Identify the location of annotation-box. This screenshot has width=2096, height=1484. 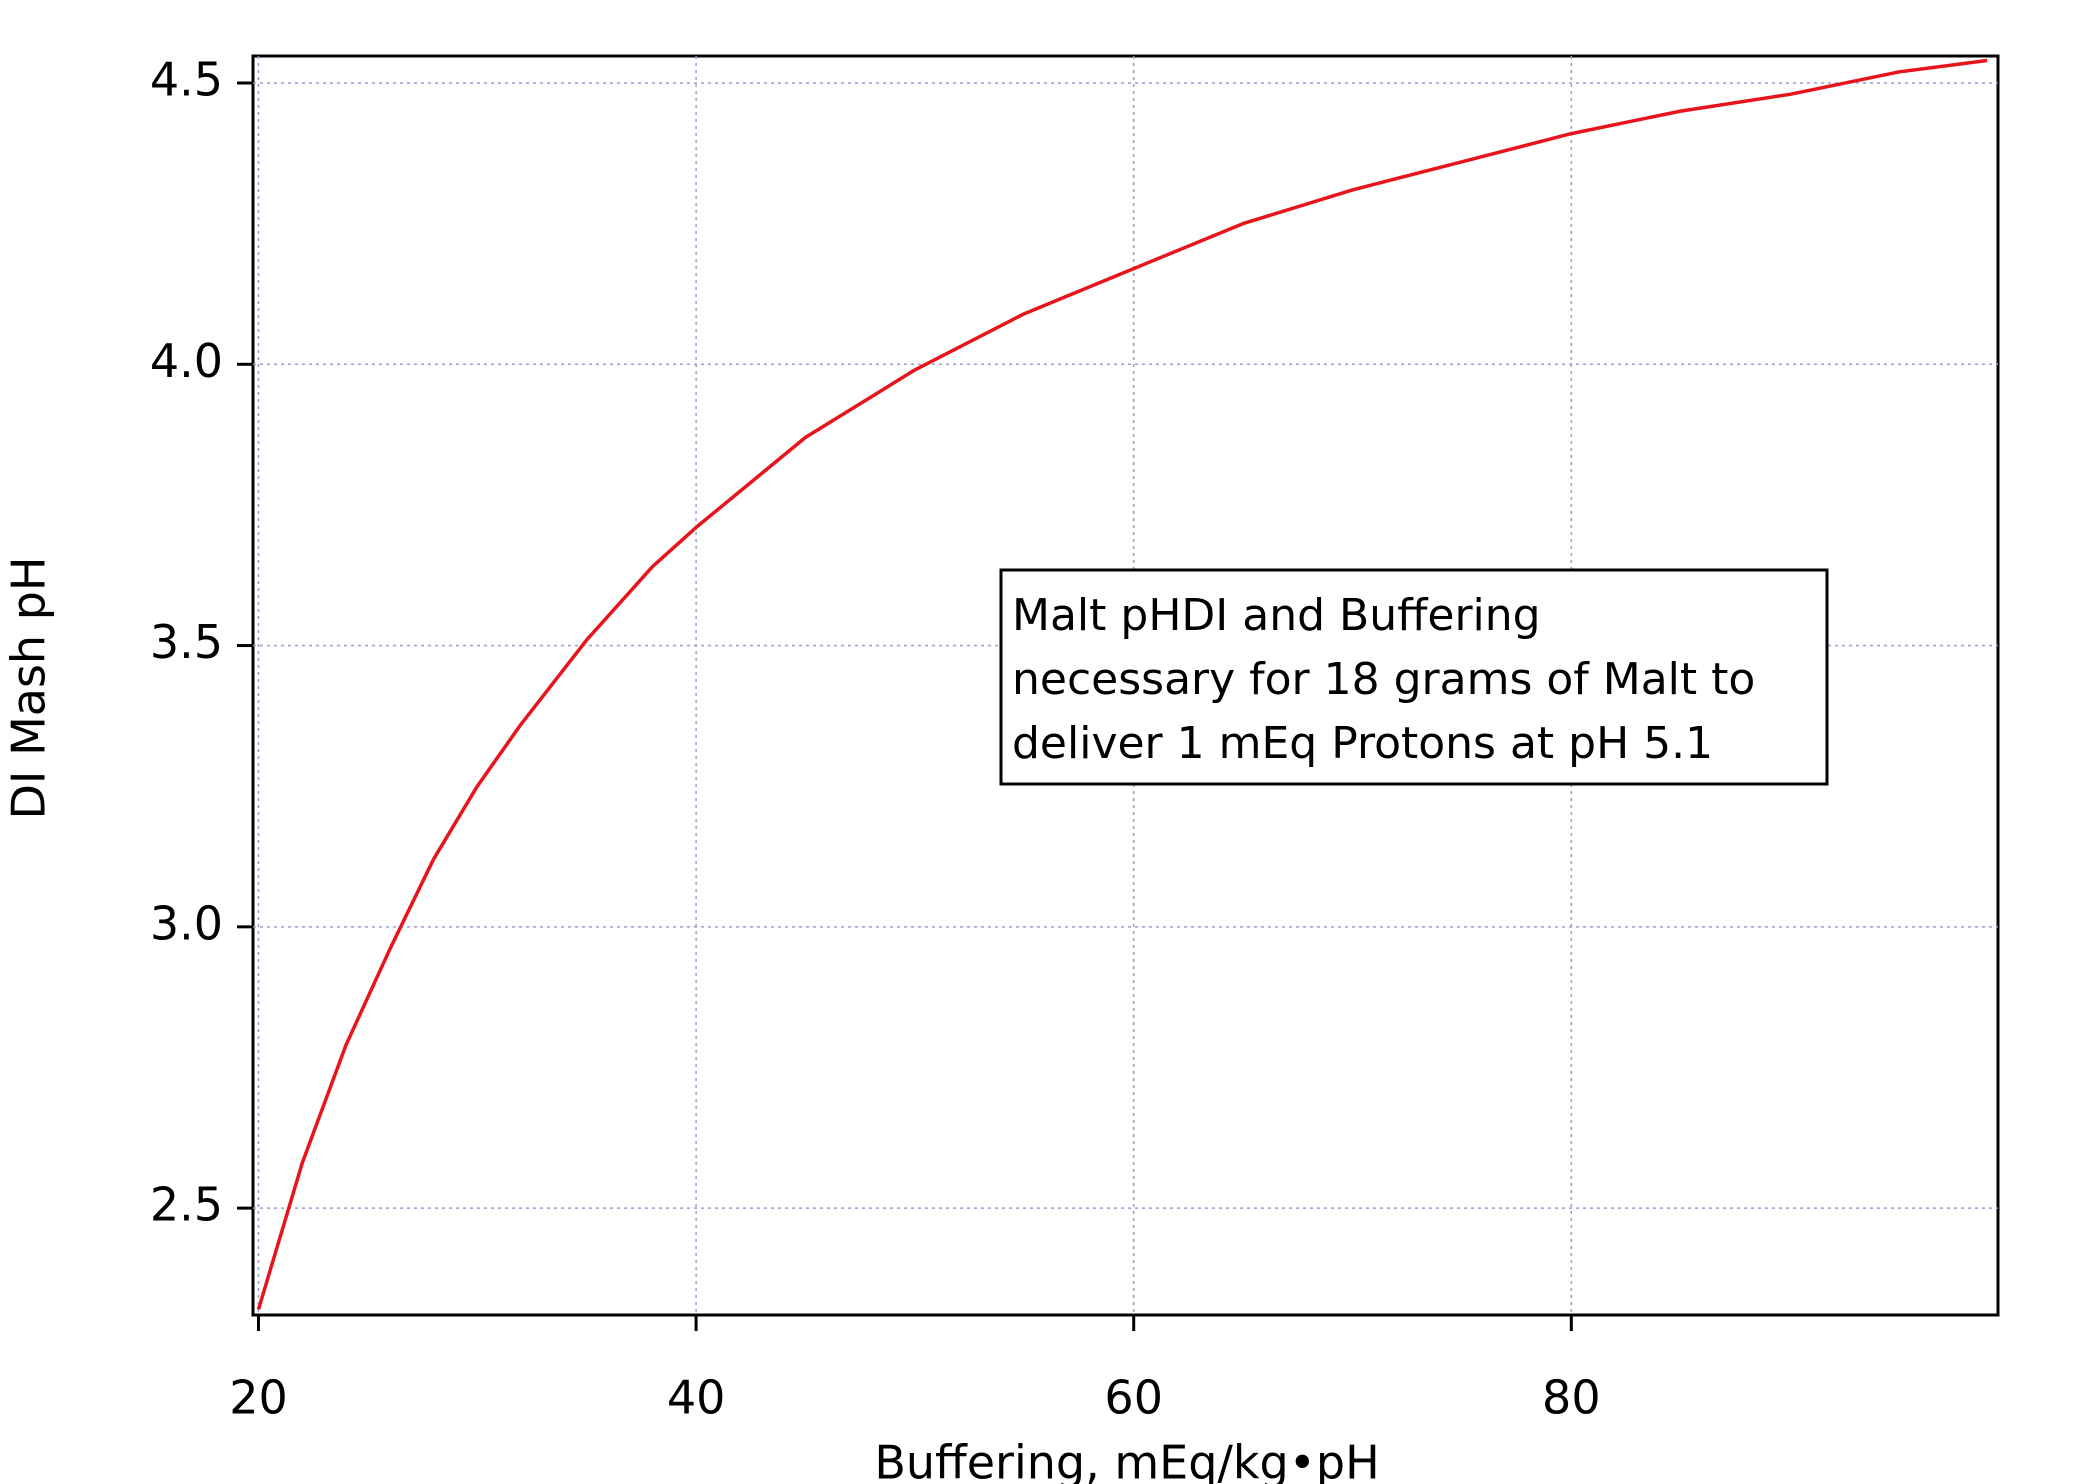
(1414, 677).